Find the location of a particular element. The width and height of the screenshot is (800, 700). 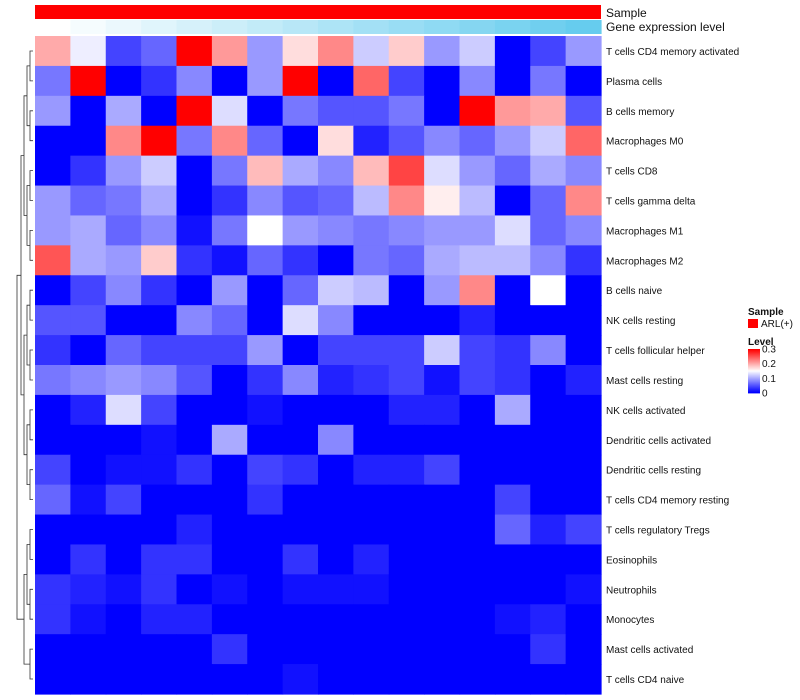

row-dendrogram is located at coordinates (24, 365).